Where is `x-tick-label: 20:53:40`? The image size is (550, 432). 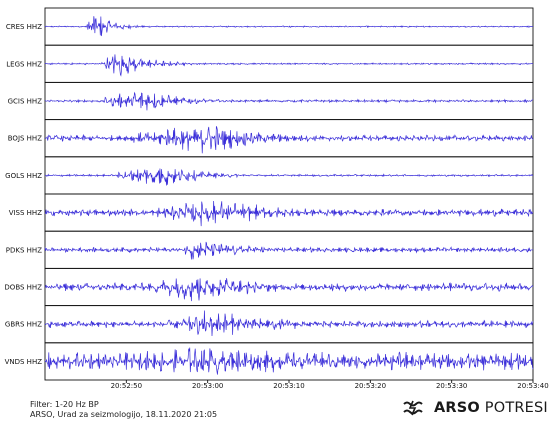
x-tick-label: 20:53:40 is located at coordinates (532, 386).